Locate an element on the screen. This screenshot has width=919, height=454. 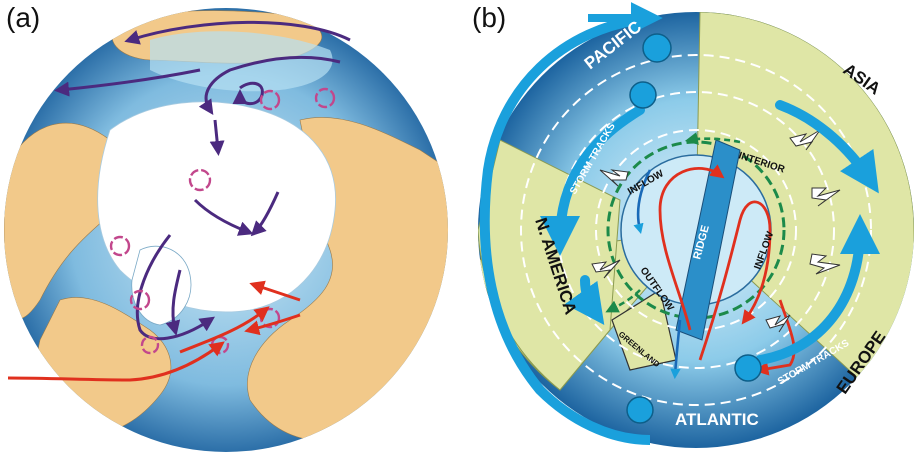
blue-inner-arrows is located at coordinates (657, 274).